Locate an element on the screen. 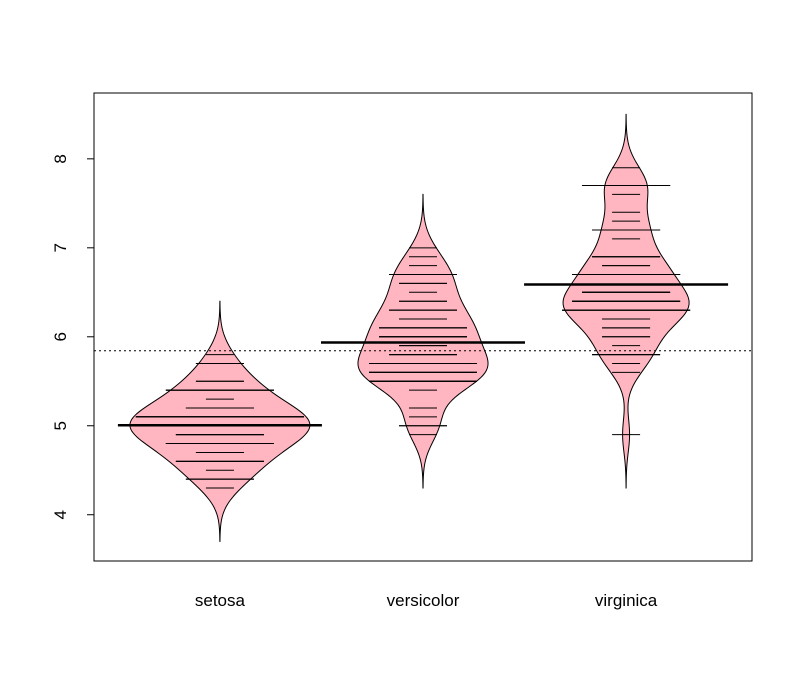  x-tick-label: versicolor is located at coordinates (423, 600).